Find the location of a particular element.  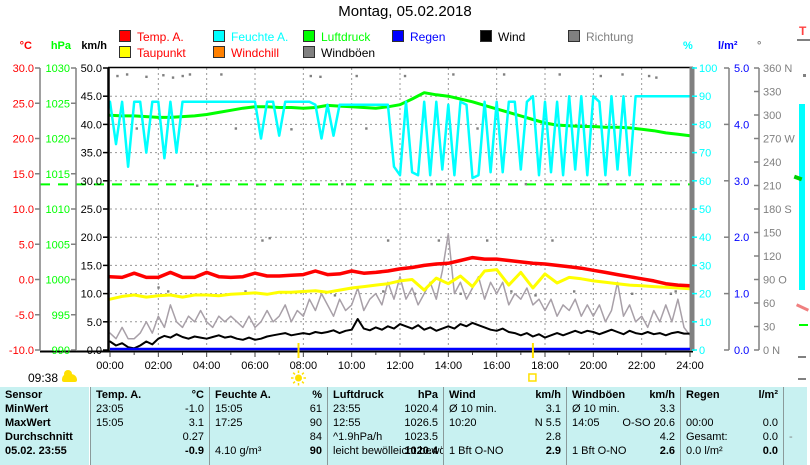

temp-tick-label: 5.0 is located at coordinates (26, 245).